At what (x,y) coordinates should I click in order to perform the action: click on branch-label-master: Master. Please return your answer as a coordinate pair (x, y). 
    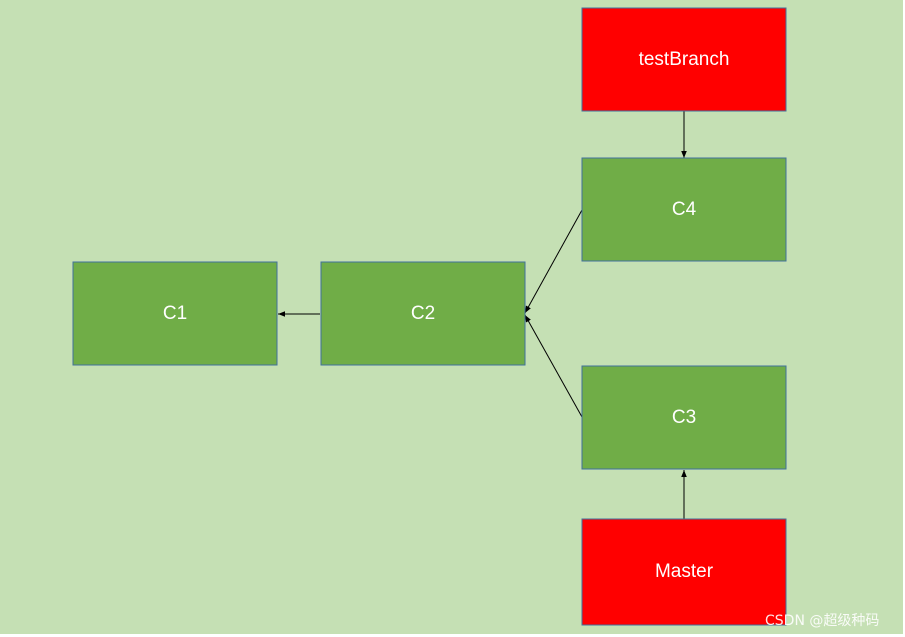
    Looking at the image, I should click on (684, 571).